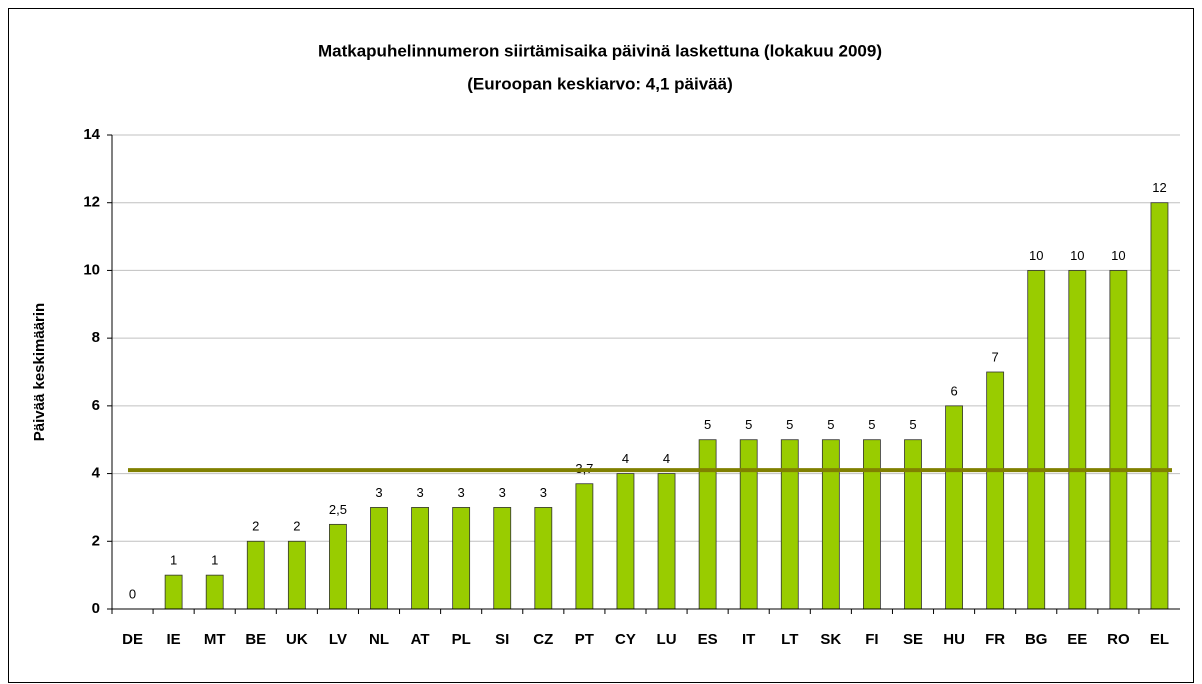 This screenshot has height=684, width=1202. I want to click on y-tick-label: 0, so click(96, 608).